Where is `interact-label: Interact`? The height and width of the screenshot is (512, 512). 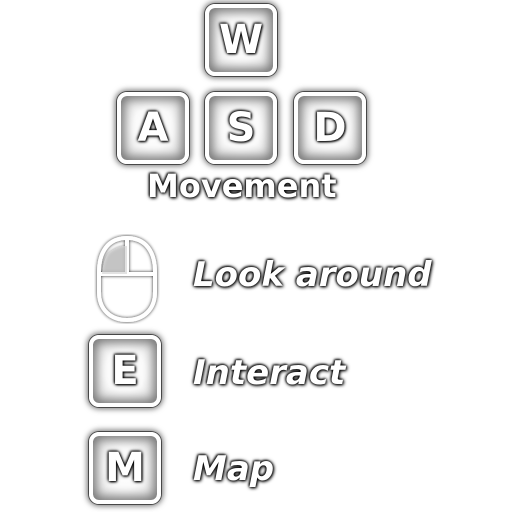
interact-label: Interact is located at coordinates (269, 373).